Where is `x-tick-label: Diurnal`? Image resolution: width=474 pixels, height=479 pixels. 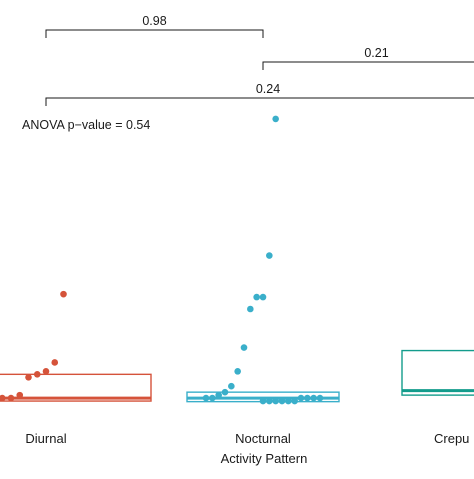
x-tick-label: Diurnal is located at coordinates (45, 438).